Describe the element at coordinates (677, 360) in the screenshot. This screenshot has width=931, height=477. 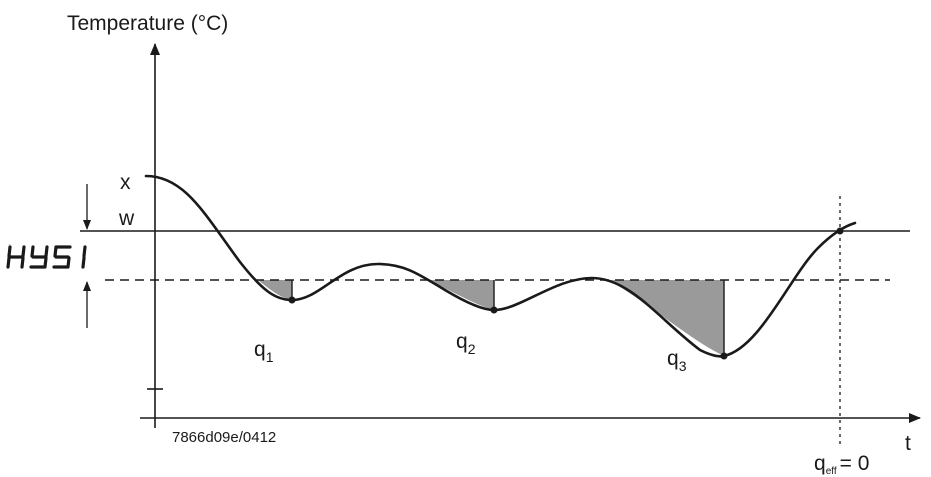
I see `label-q3: q3` at that location.